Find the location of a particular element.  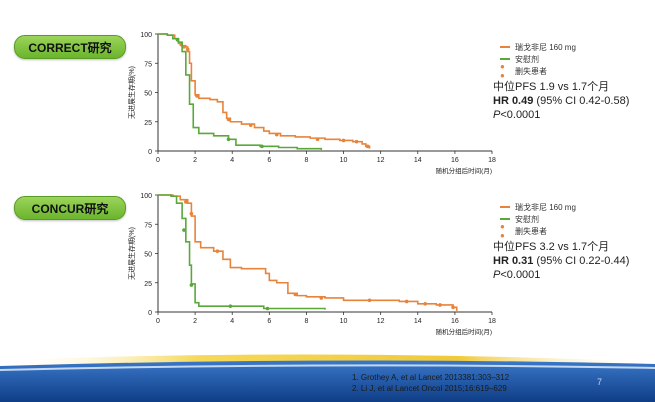

concur-legend: 瑞戈非尼 160 mg 安慰剂 ● ● 删失患者 is located at coordinates (538, 220).